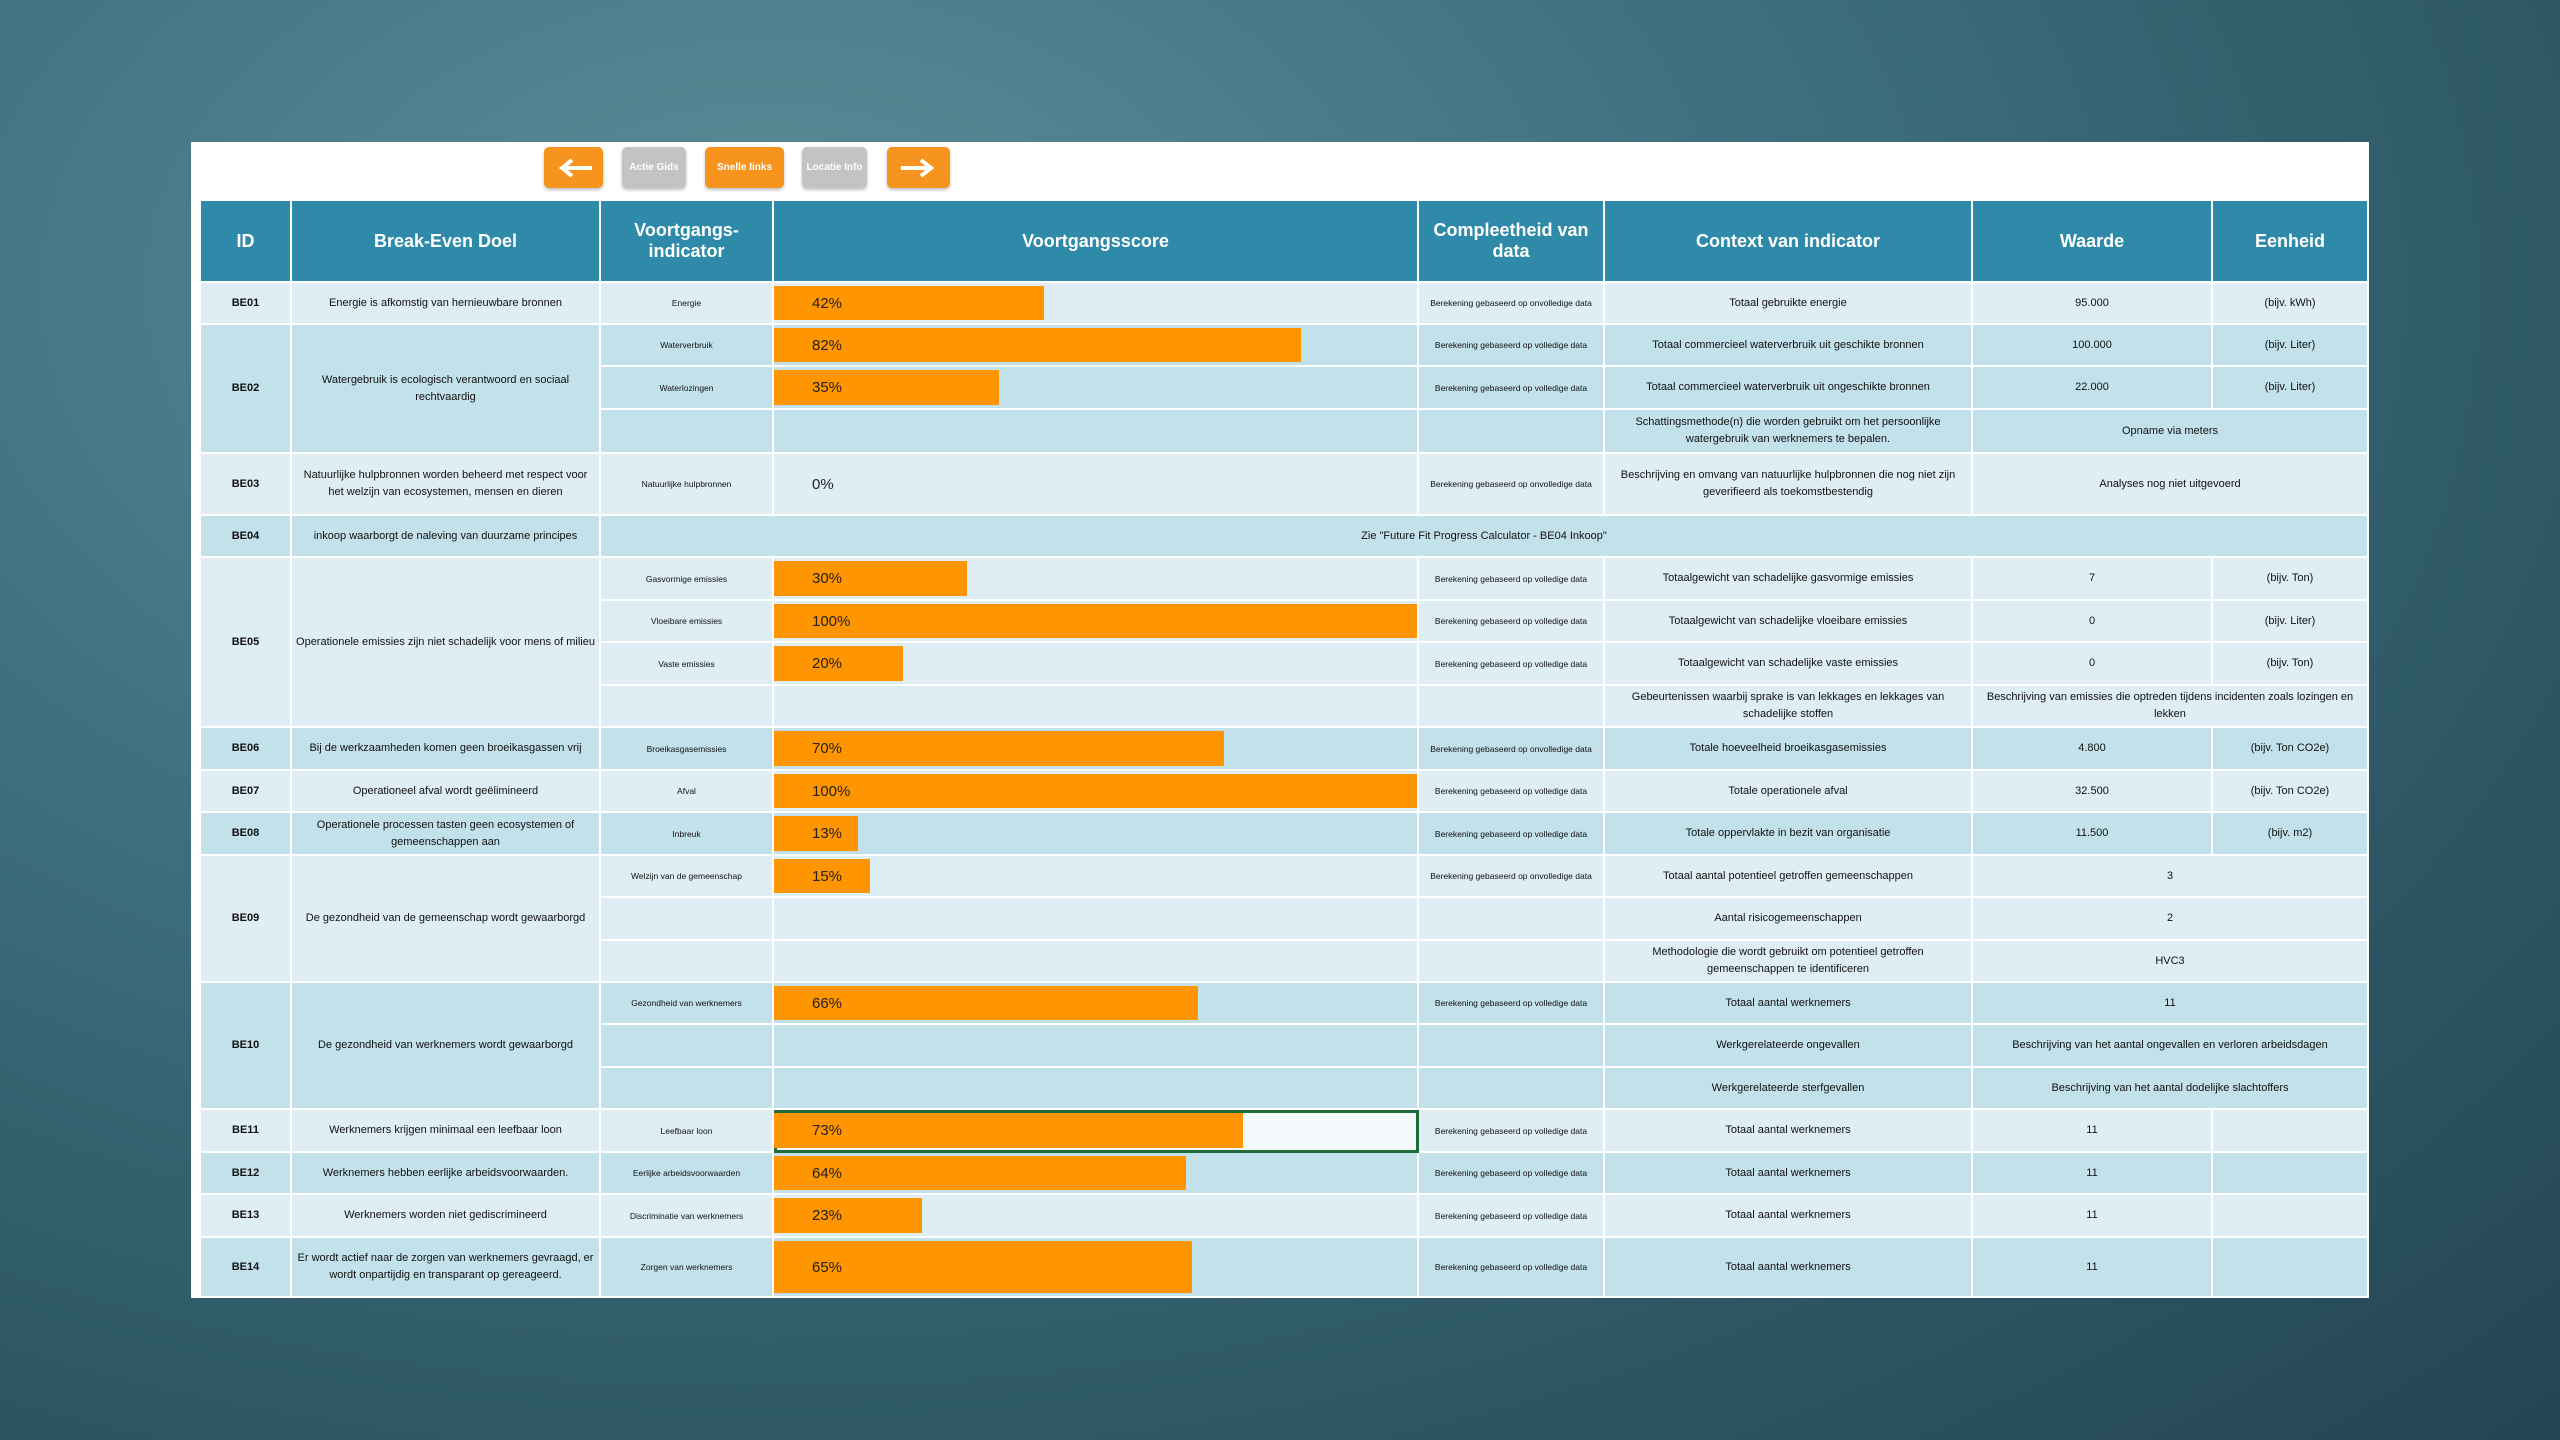 The height and width of the screenshot is (1440, 2560). What do you see at coordinates (246, 1174) in the screenshot?
I see `row-id: BE12` at bounding box center [246, 1174].